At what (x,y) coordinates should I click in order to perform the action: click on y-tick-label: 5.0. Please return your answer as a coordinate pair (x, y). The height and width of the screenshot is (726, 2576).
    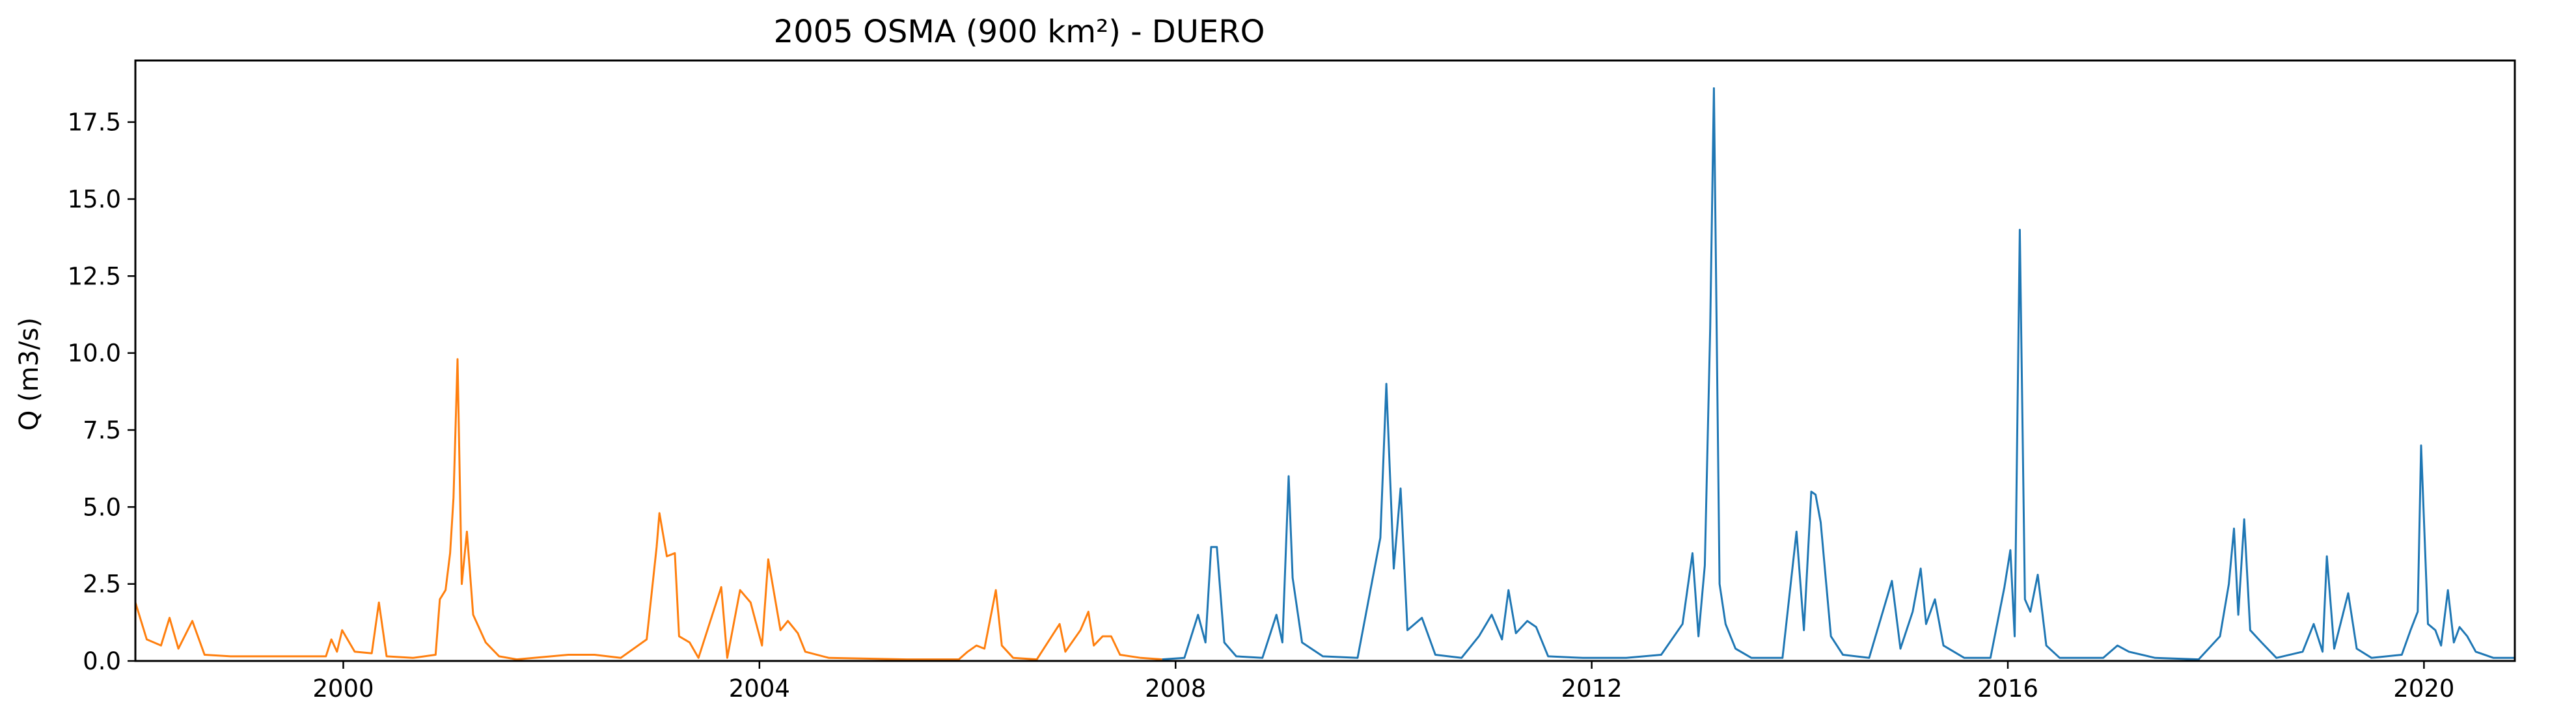
    Looking at the image, I should click on (102, 507).